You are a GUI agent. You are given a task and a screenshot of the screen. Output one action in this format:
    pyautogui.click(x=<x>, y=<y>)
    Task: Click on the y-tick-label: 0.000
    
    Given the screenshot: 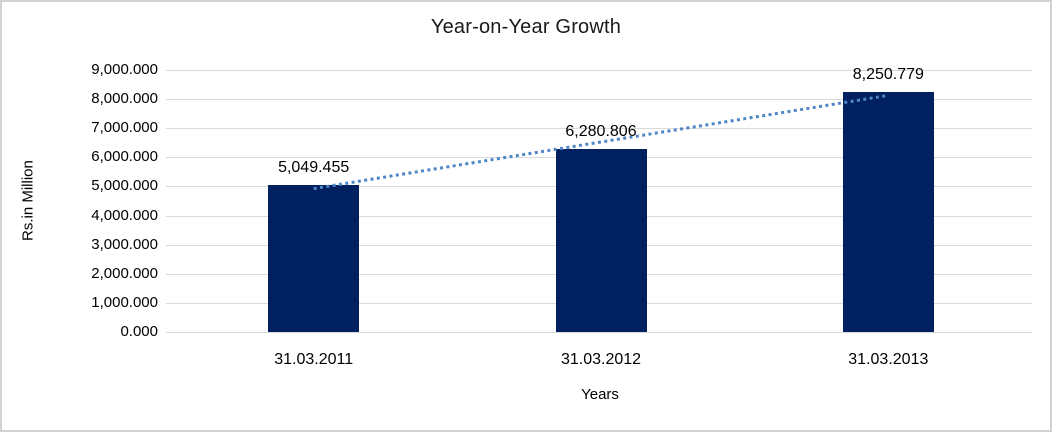 What is the action you would take?
    pyautogui.click(x=139, y=331)
    